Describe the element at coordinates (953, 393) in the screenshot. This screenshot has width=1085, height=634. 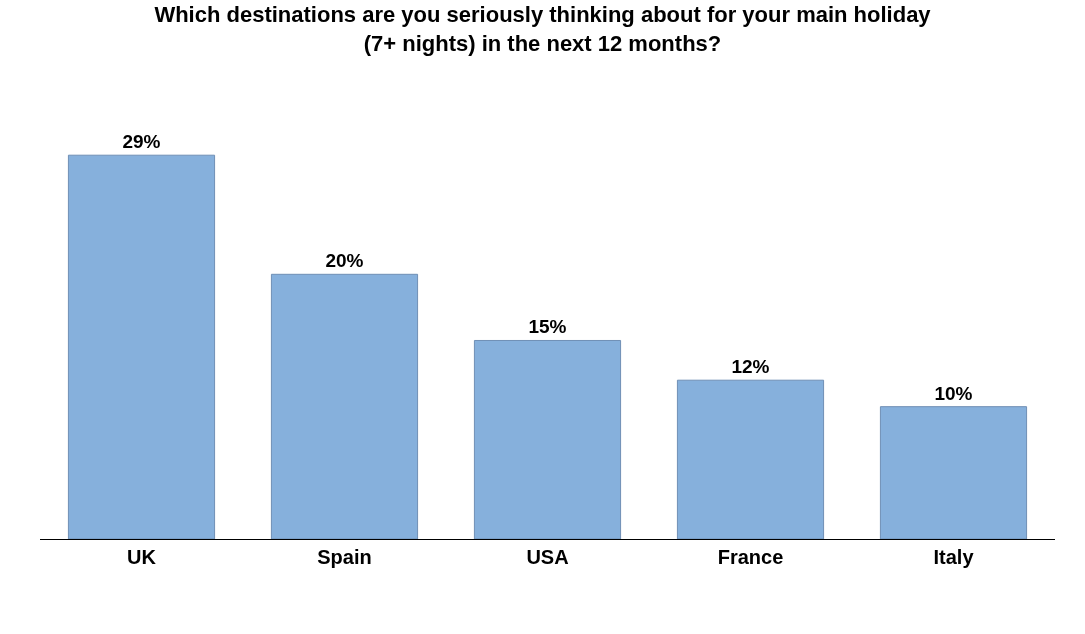
I see `data-label: 10%` at that location.